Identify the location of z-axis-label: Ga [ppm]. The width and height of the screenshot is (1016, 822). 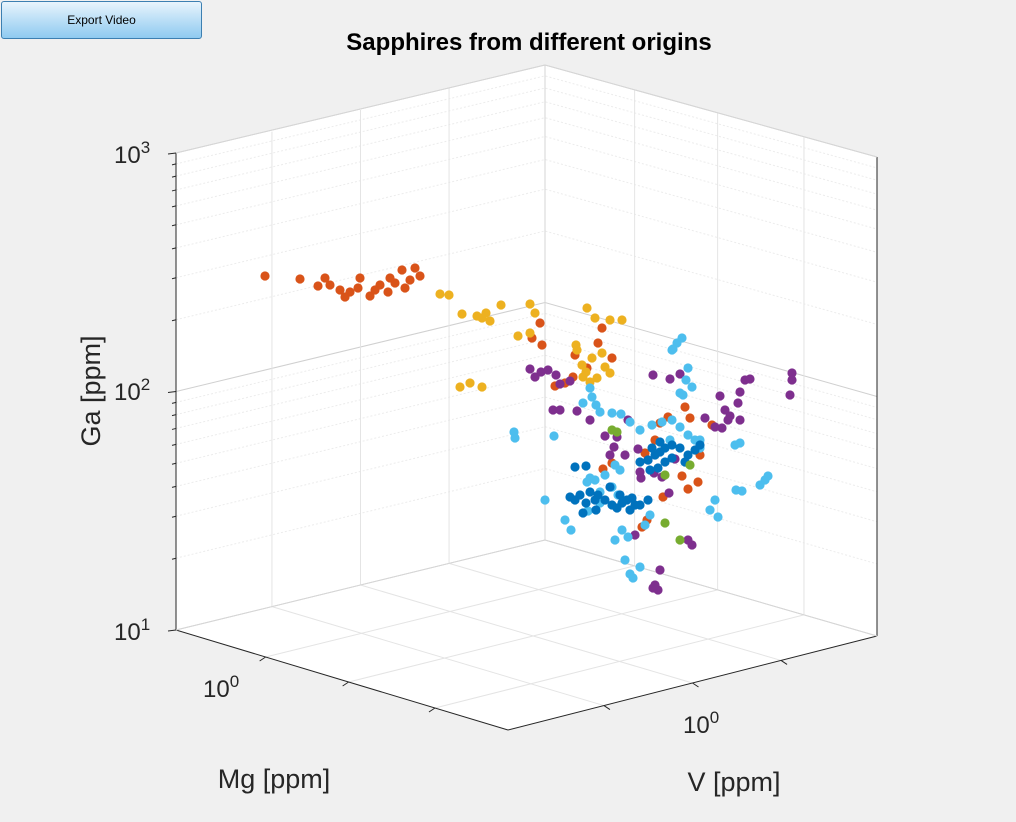
(91, 390).